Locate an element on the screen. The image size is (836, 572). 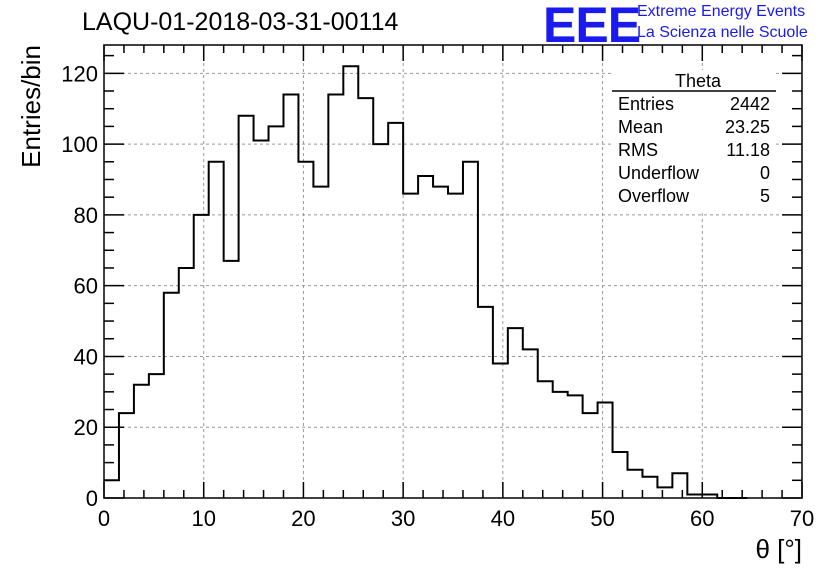
y-tick-label: 20 is located at coordinates (86, 427).